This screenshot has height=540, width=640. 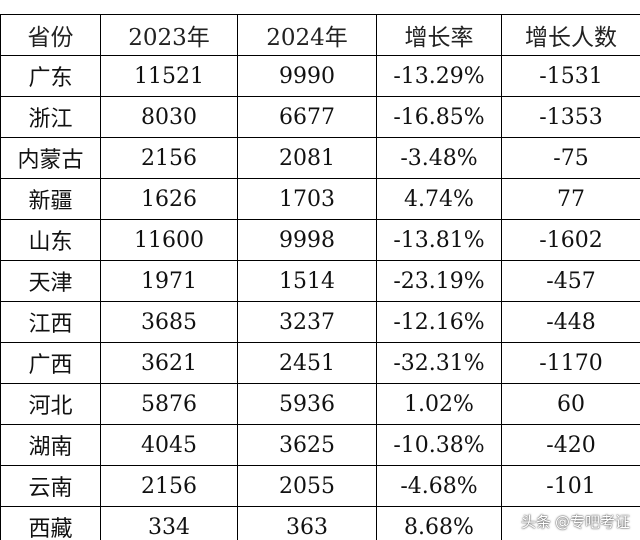 I want to click on header-growth-count: 增长人数, so click(x=570, y=35).